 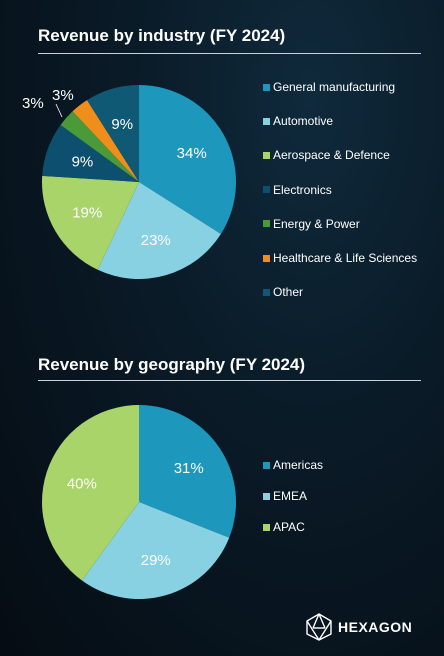 What do you see at coordinates (59, 110) in the screenshot?
I see `pie1-leader-line` at bounding box center [59, 110].